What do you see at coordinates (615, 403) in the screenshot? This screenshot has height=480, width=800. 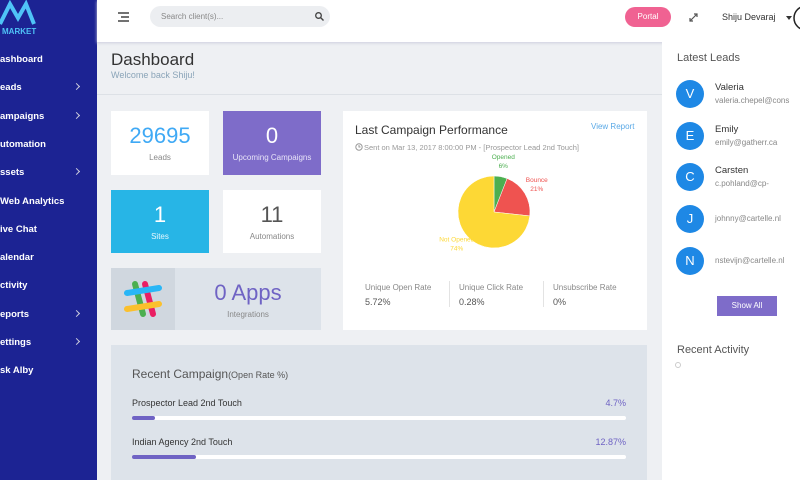 I see `campaign-rate: 4.7%` at bounding box center [615, 403].